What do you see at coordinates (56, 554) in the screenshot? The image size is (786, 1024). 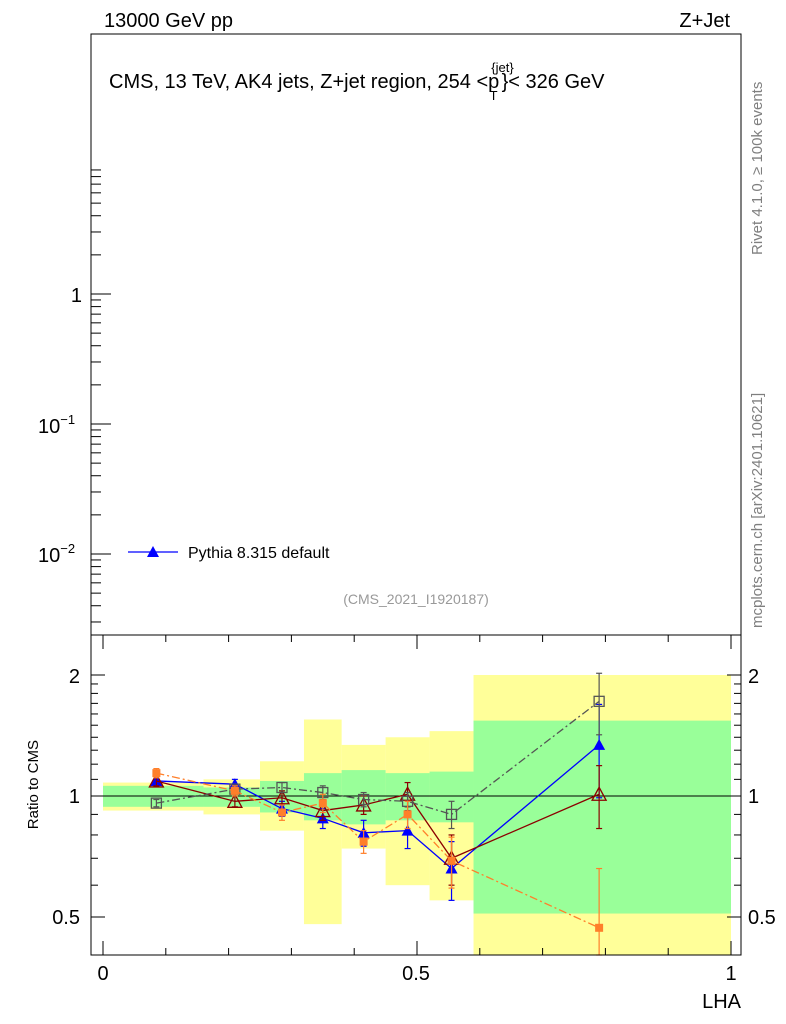 I see `main-ytick-label-0-01: 10⁻²` at bounding box center [56, 554].